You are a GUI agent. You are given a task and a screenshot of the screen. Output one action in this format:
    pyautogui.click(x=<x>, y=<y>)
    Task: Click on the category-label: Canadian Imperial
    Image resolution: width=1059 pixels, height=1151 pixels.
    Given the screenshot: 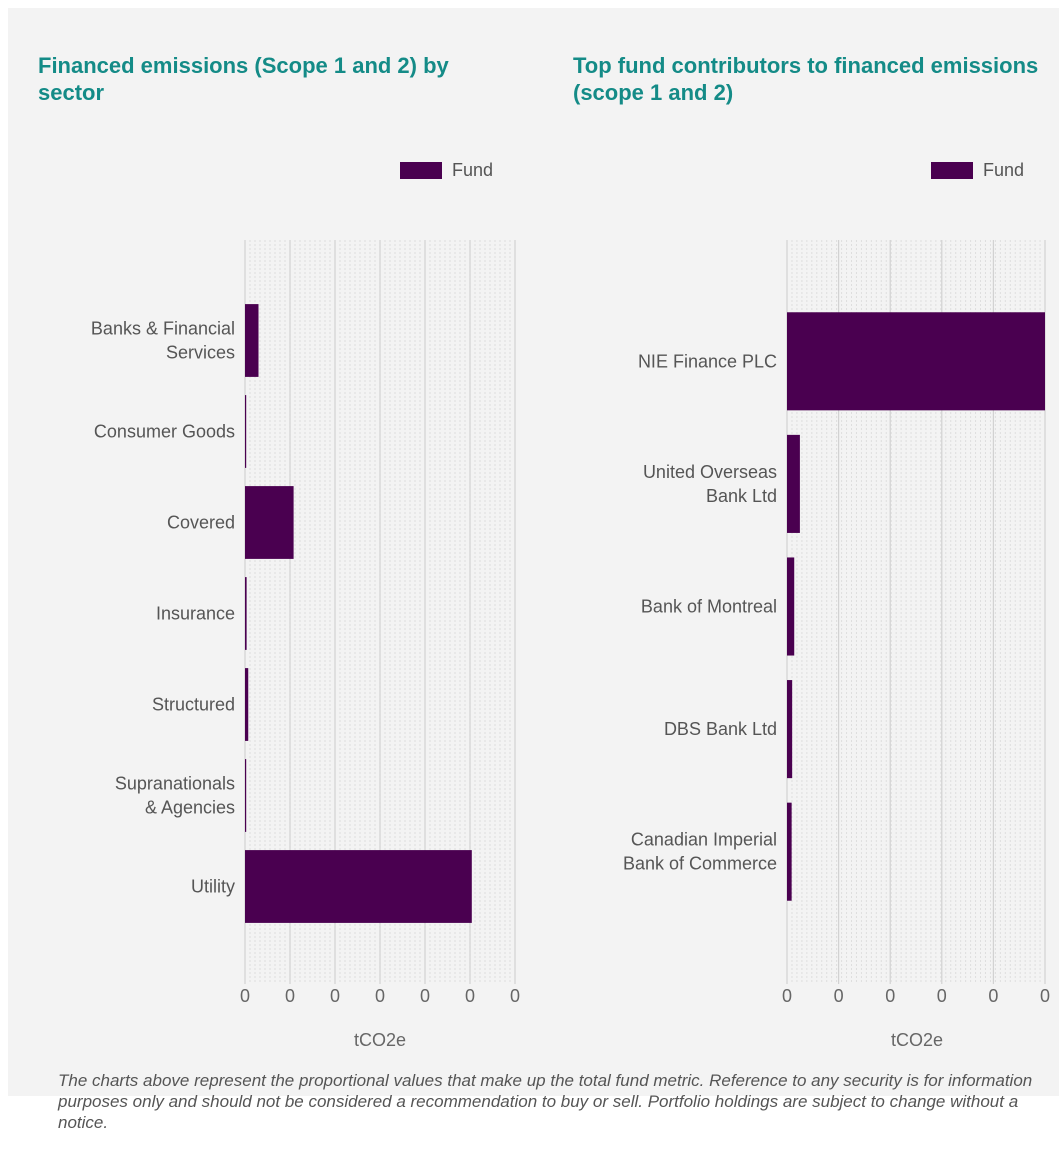 What is the action you would take?
    pyautogui.click(x=704, y=840)
    